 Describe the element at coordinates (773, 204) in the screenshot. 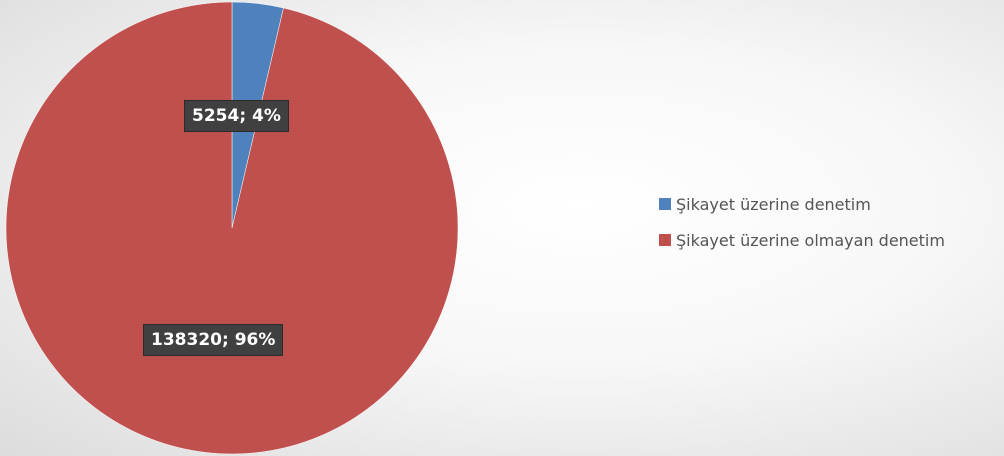

I see `legend-label: Şikayet üzerine denetim` at that location.